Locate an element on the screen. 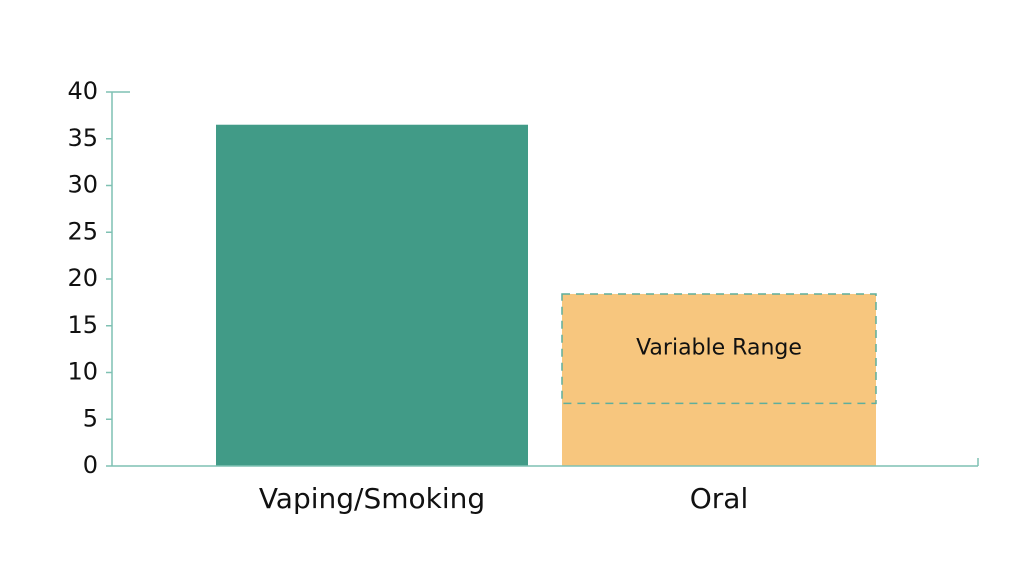 Image resolution: width=1024 pixels, height=562 pixels. y-tick-label: 5 is located at coordinates (90, 418).